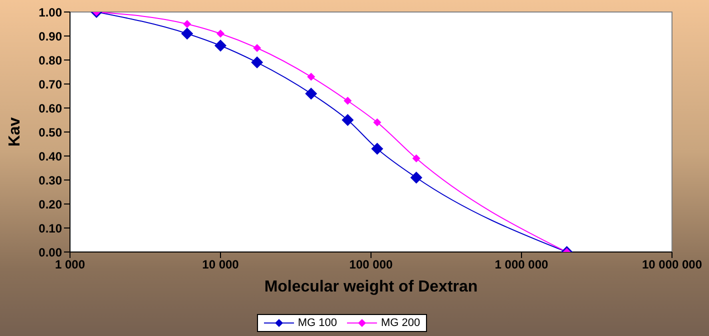 This screenshot has width=709, height=336. I want to click on y-tick-label: 0.60, so click(50, 108).